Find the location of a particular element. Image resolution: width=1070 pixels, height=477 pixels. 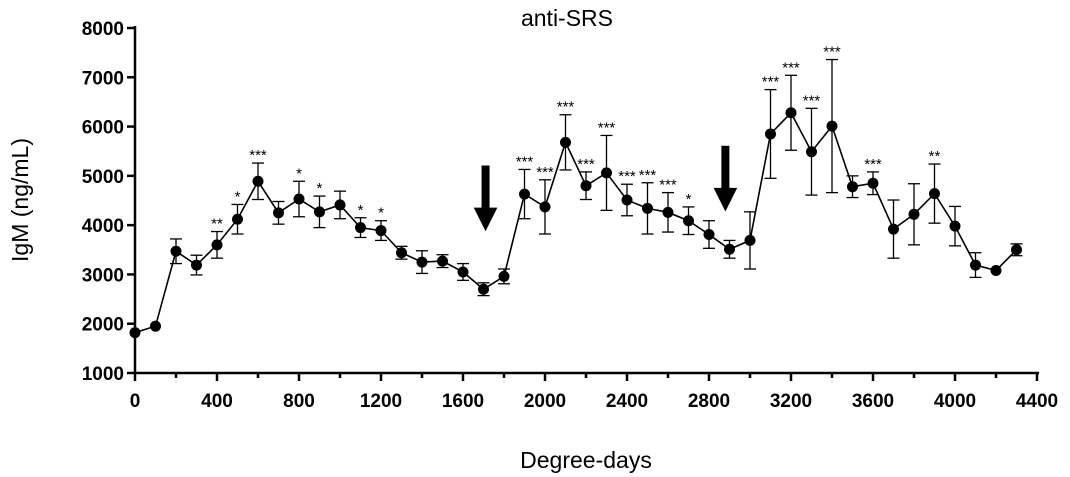

y-axis-title: IgM (ng/mL) is located at coordinates (20, 200).